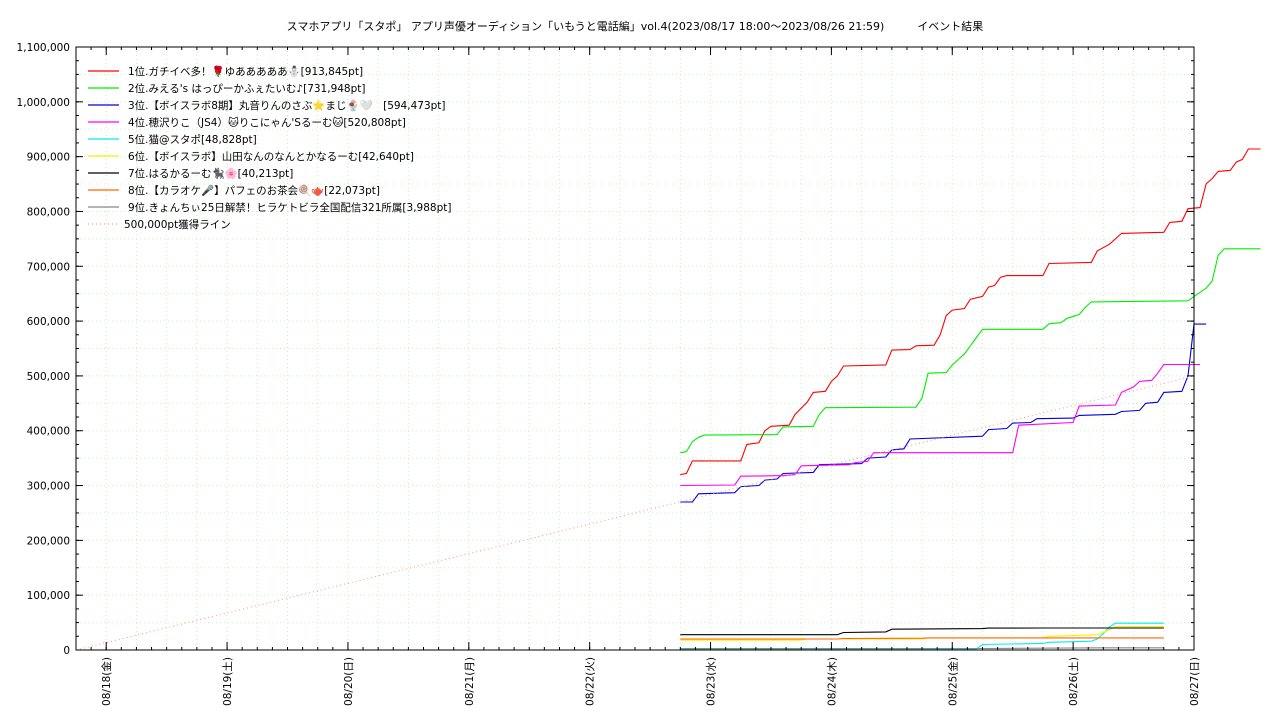  Describe the element at coordinates (247, 88) in the screenshot. I see `legend-label-2: 2位.みえる's はっぴーかふぇたいむ♪[731,948pt]` at that location.